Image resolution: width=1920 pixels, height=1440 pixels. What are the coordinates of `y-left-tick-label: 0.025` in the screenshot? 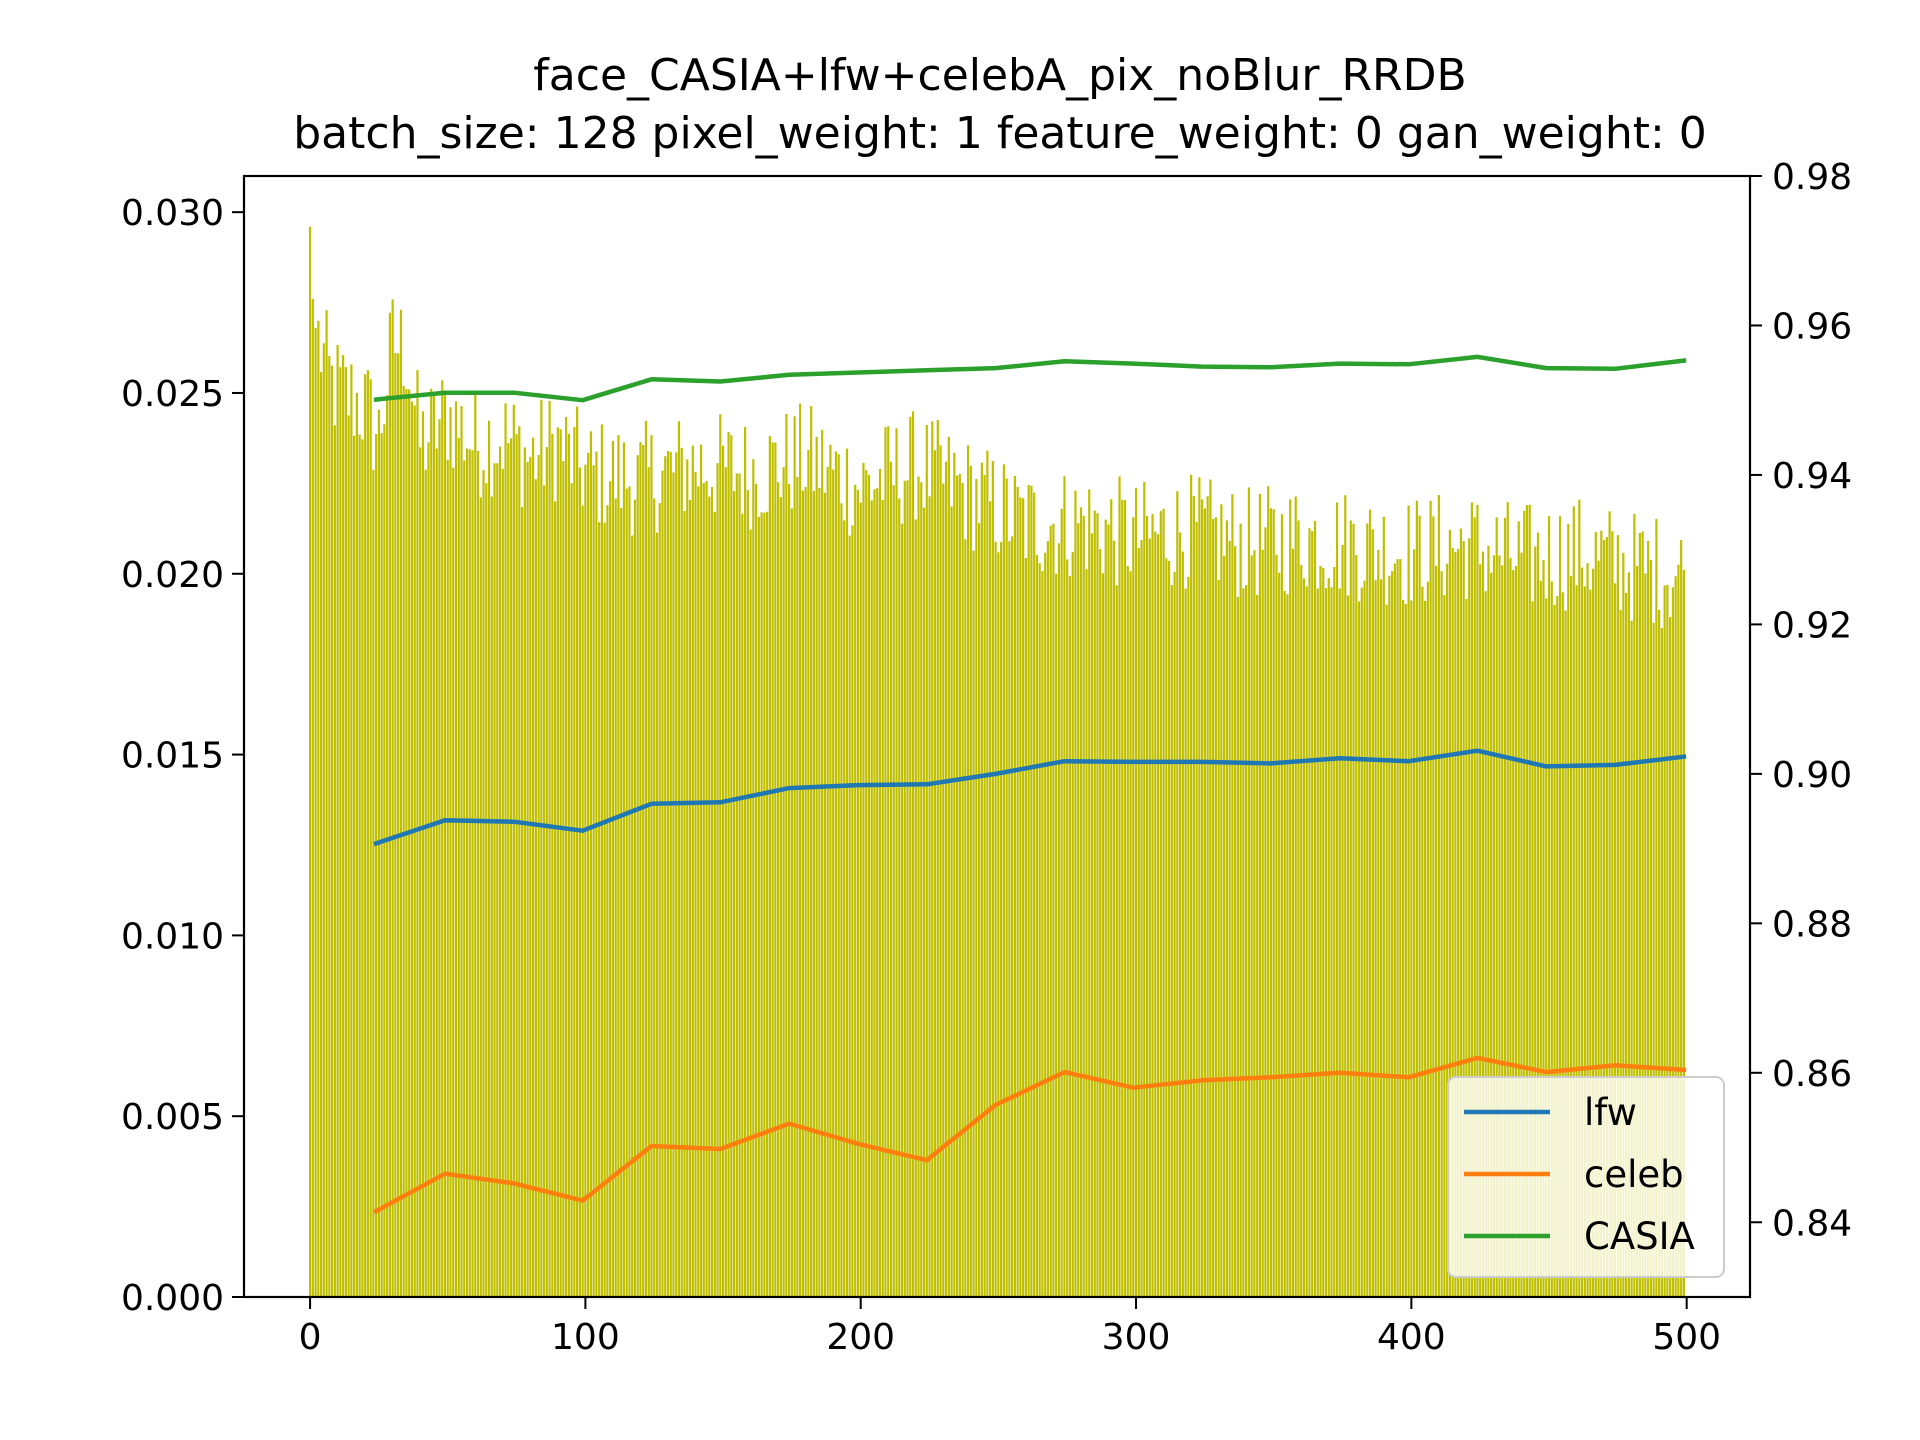 It's located at (172, 394).